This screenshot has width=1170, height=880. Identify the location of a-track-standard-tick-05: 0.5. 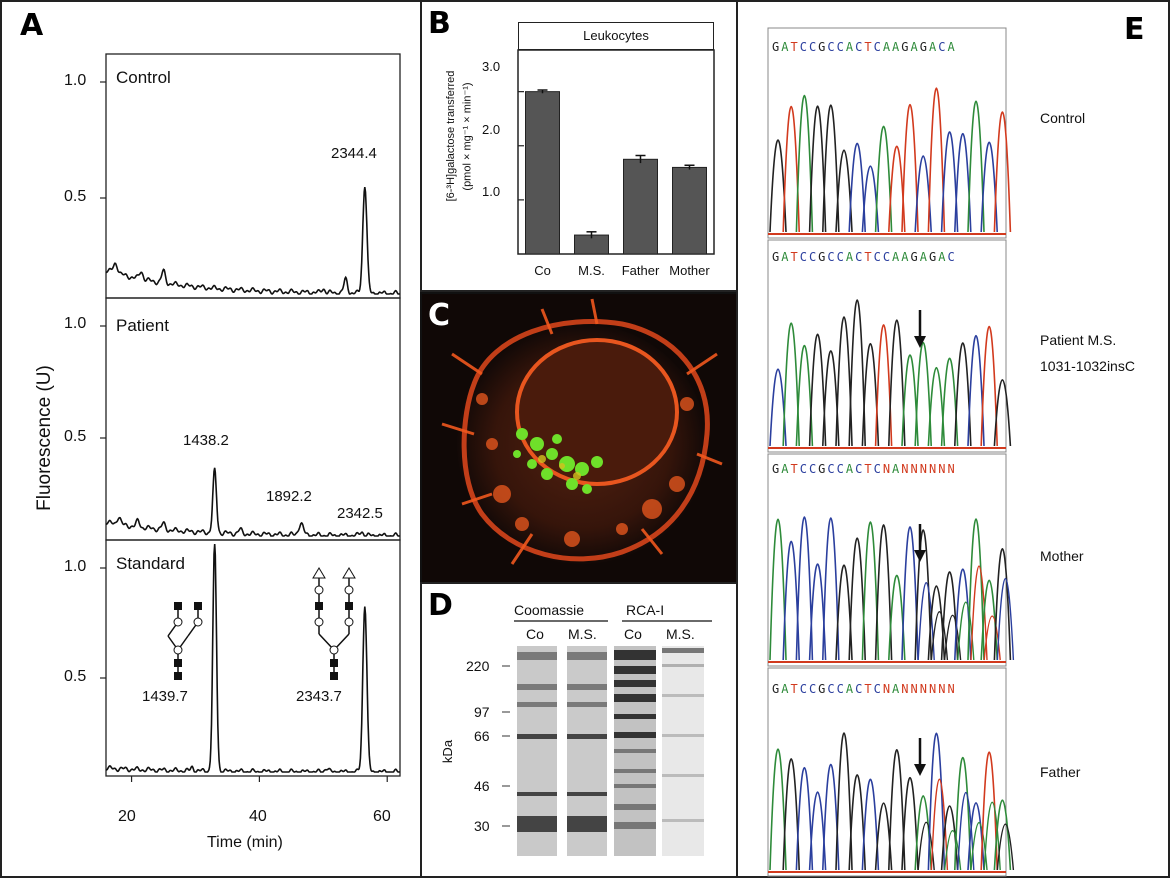
(75, 676).